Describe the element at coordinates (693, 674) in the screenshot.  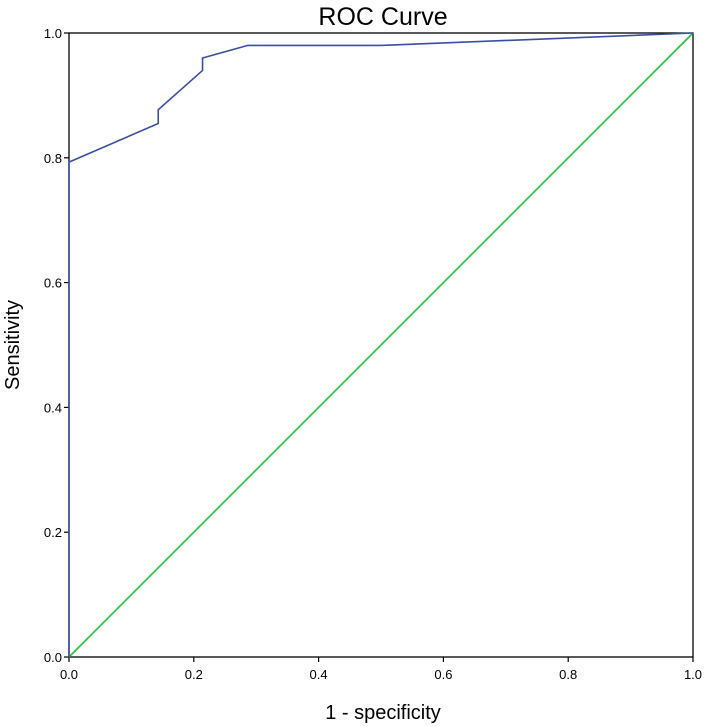
I see `x-tick-label: 1.0` at that location.